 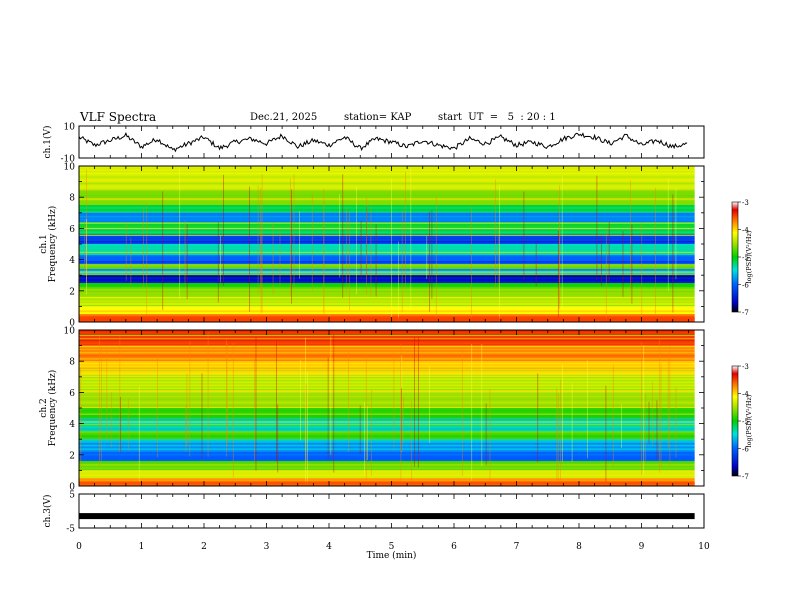 I want to click on ch1-spec-band, so click(x=387, y=217).